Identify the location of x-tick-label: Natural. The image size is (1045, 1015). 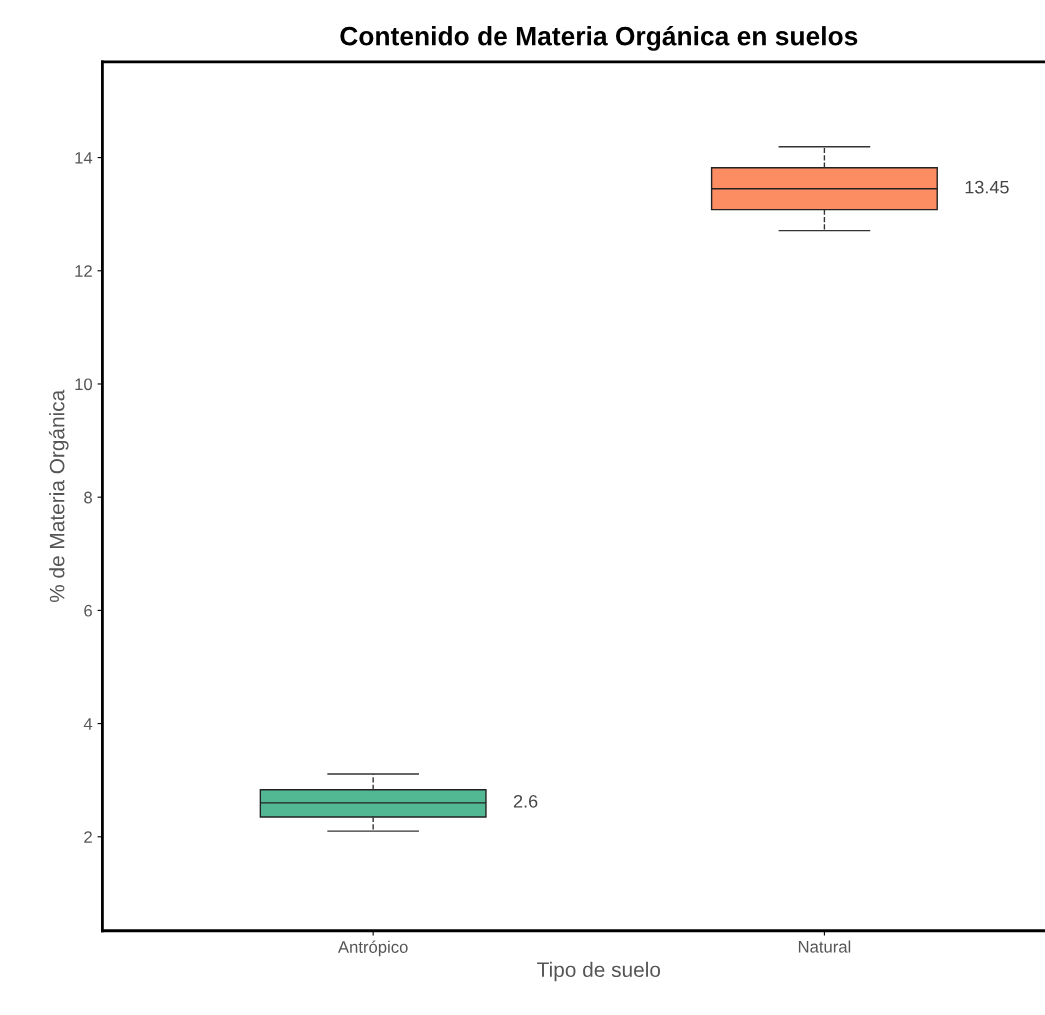
(824, 946).